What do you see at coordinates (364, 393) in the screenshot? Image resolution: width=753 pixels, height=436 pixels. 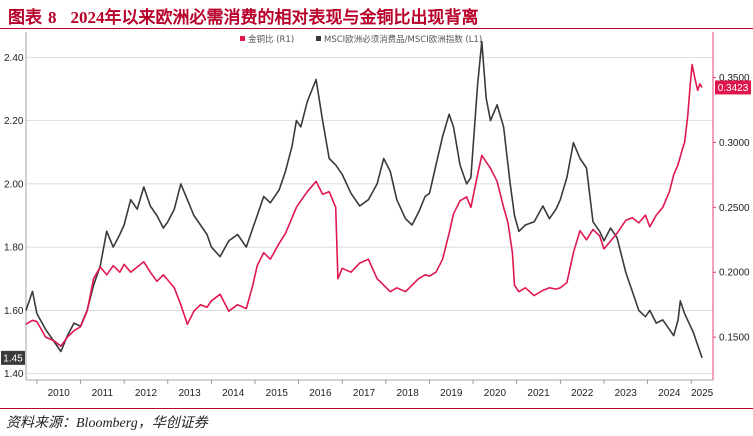 I see `x-tick-label: 2017` at bounding box center [364, 393].